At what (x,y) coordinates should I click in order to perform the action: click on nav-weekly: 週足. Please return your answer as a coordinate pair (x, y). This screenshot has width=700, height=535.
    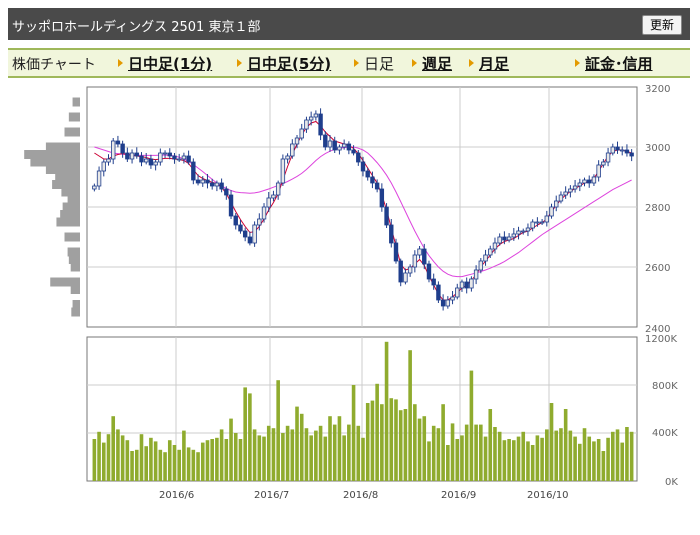
    Looking at the image, I should click on (437, 64).